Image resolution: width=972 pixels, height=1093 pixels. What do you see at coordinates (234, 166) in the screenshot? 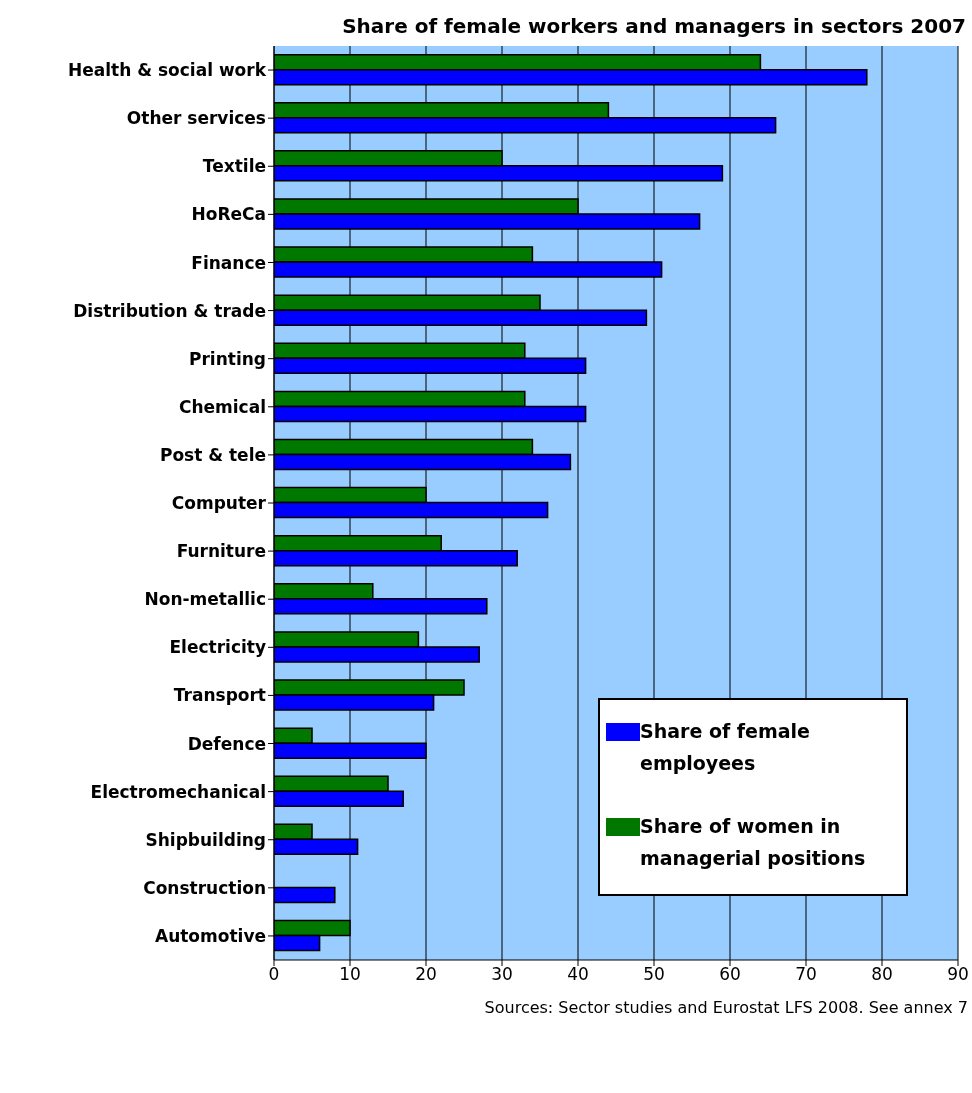
I see `y-tick-label: Textile` at bounding box center [234, 166].